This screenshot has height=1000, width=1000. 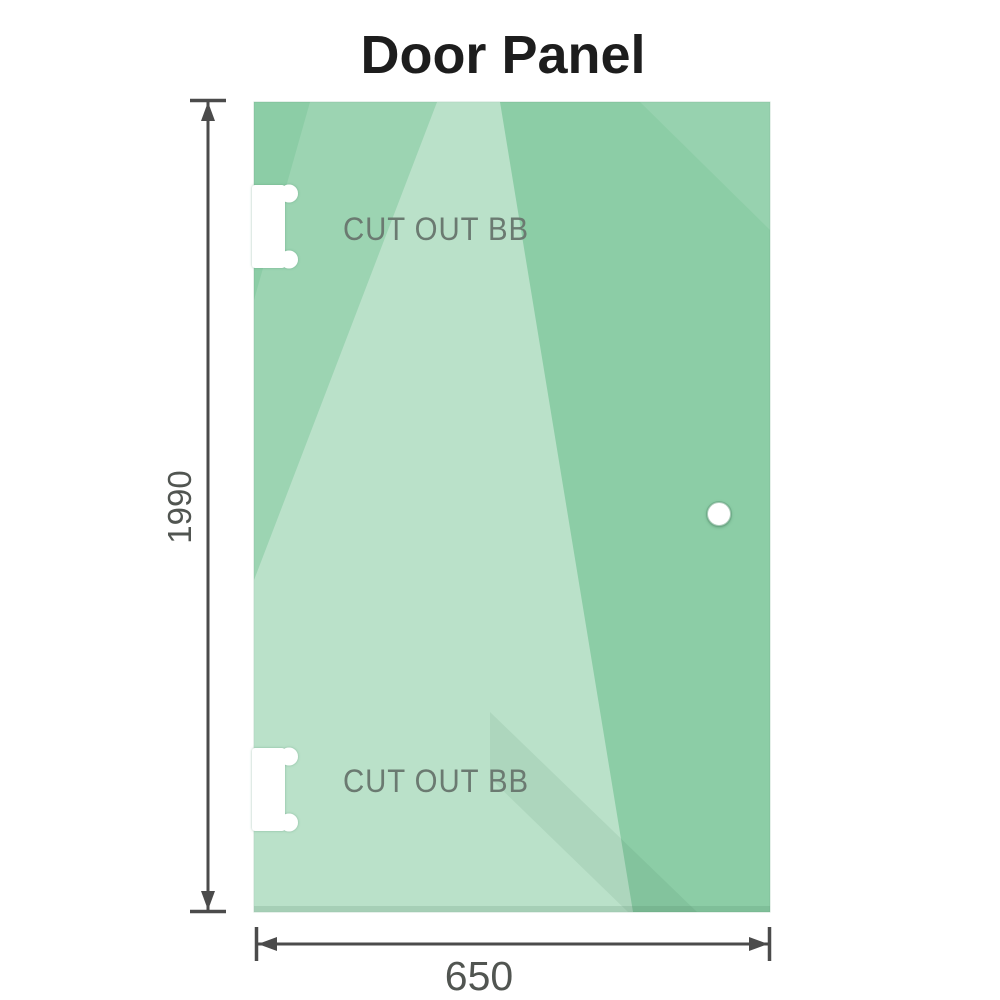 What do you see at coordinates (758, 944) in the screenshot?
I see `arrowhead-right-icon` at bounding box center [758, 944].